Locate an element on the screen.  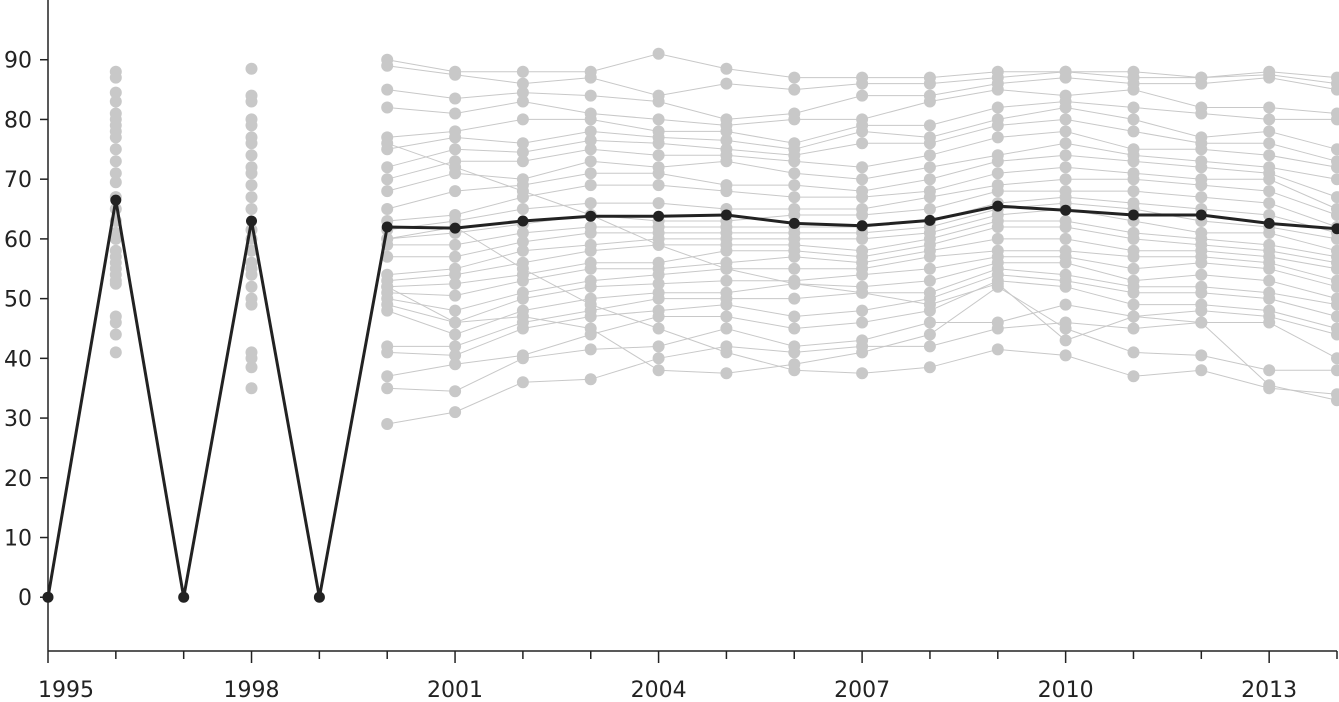
series-16-point is located at coordinates (1269, 232).